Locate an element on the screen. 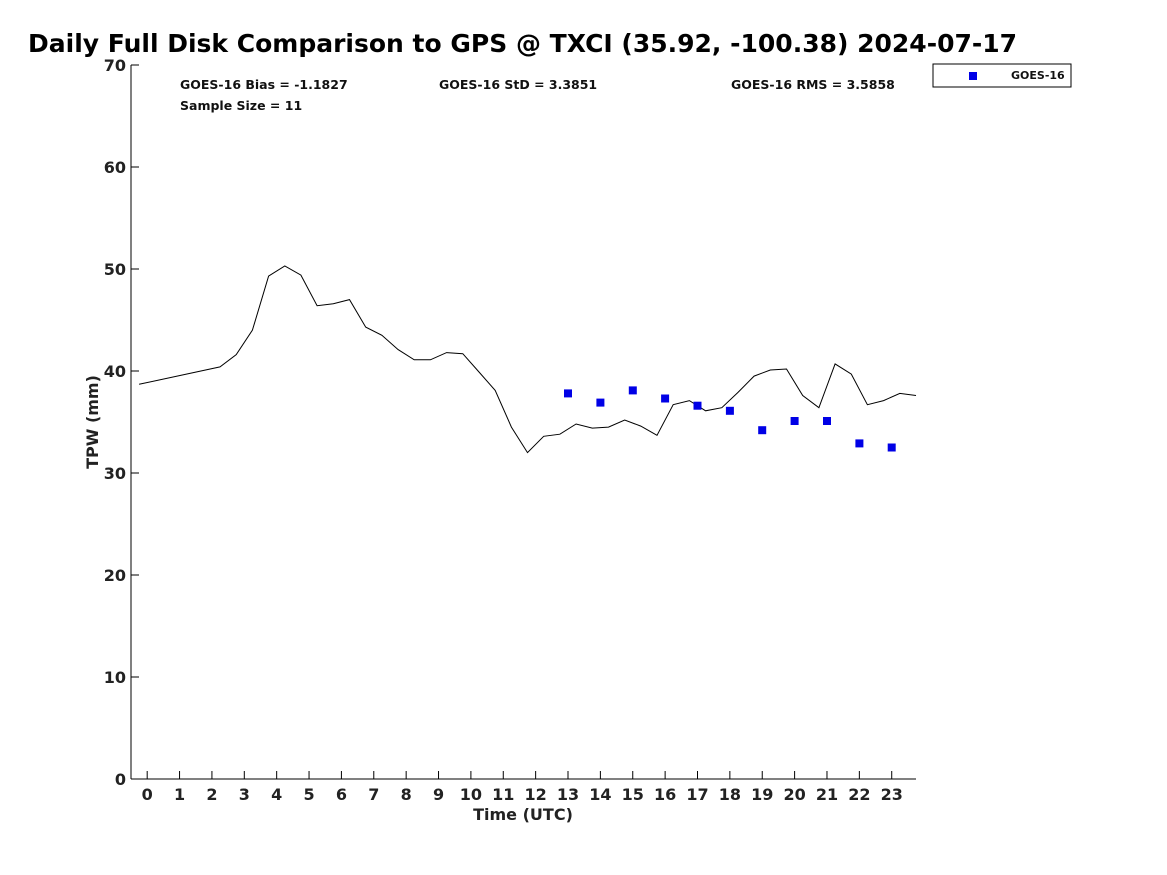 This screenshot has width=1167, height=875. x-tick-label: 15 is located at coordinates (633, 794).